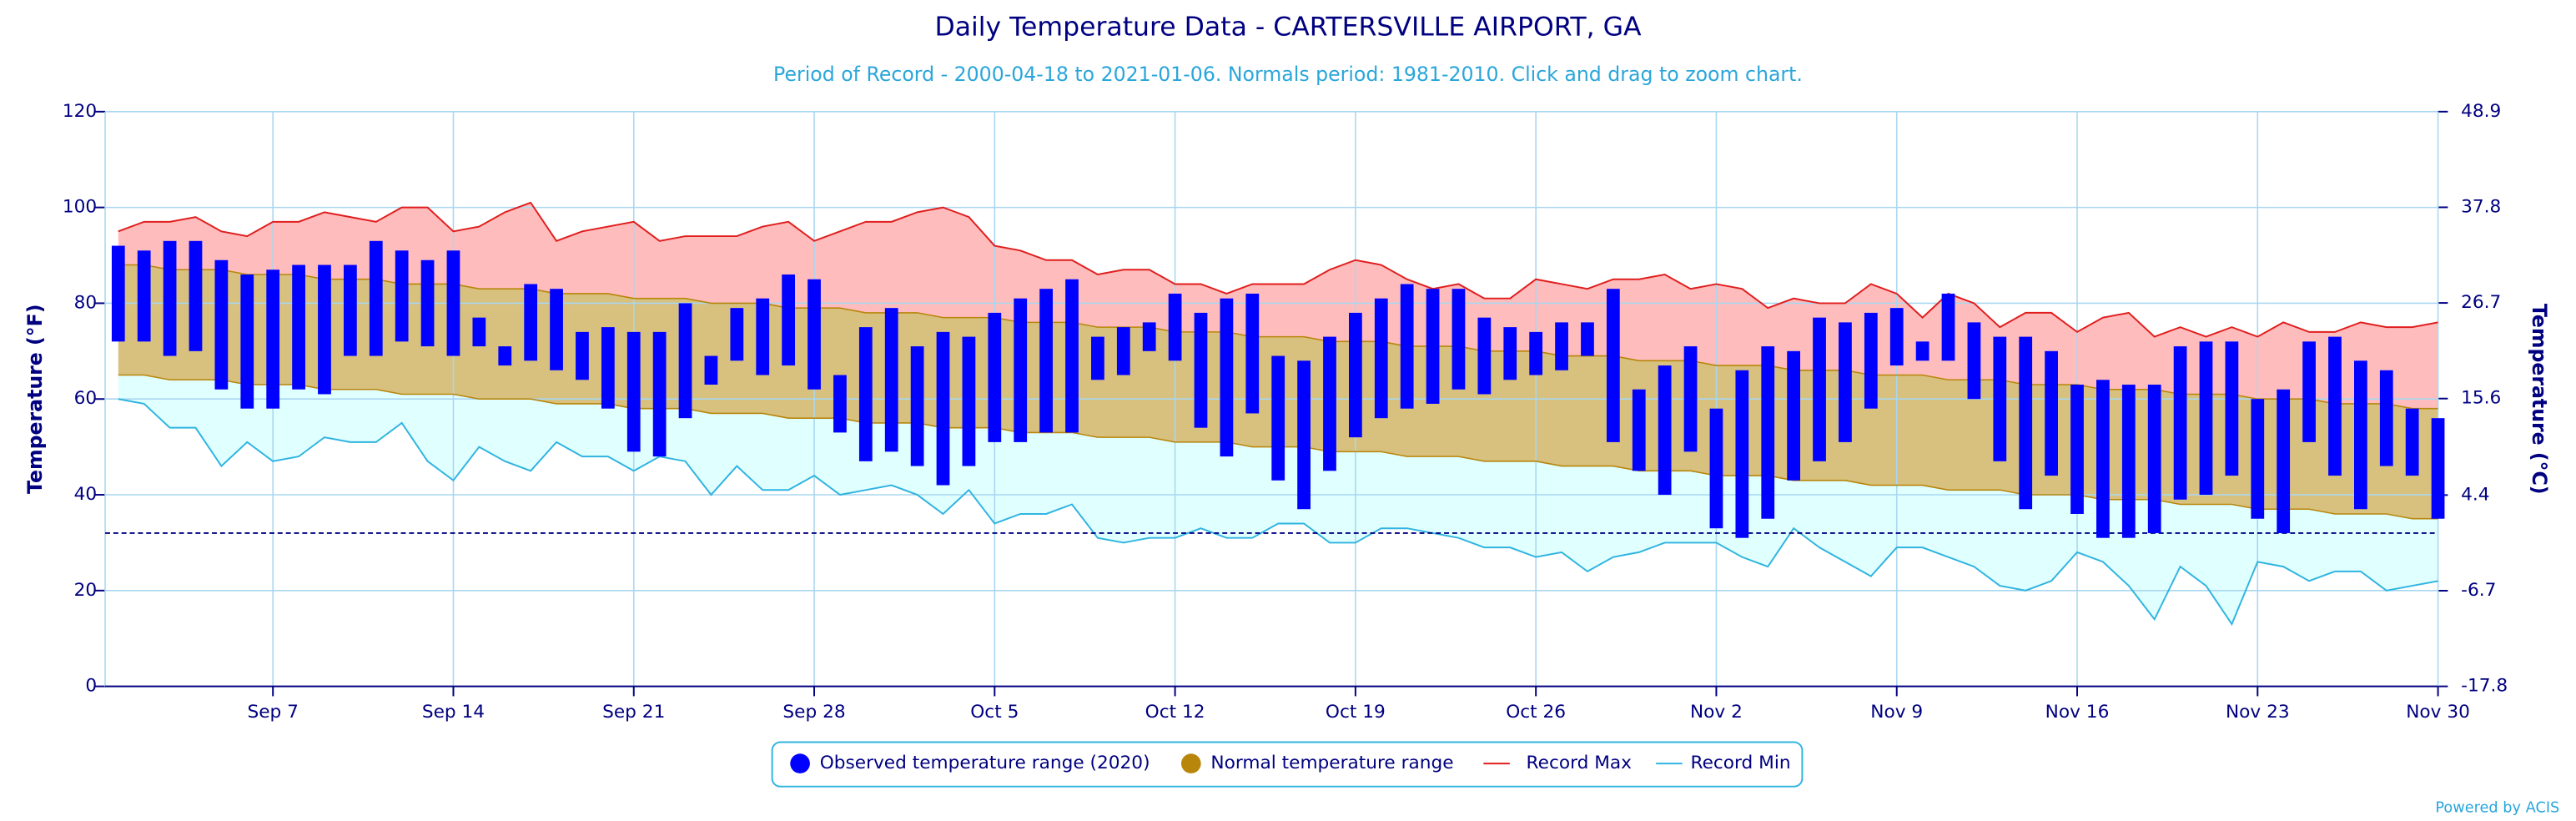  Describe the element at coordinates (1741, 763) in the screenshot. I see `legend-label: Record Min` at that location.